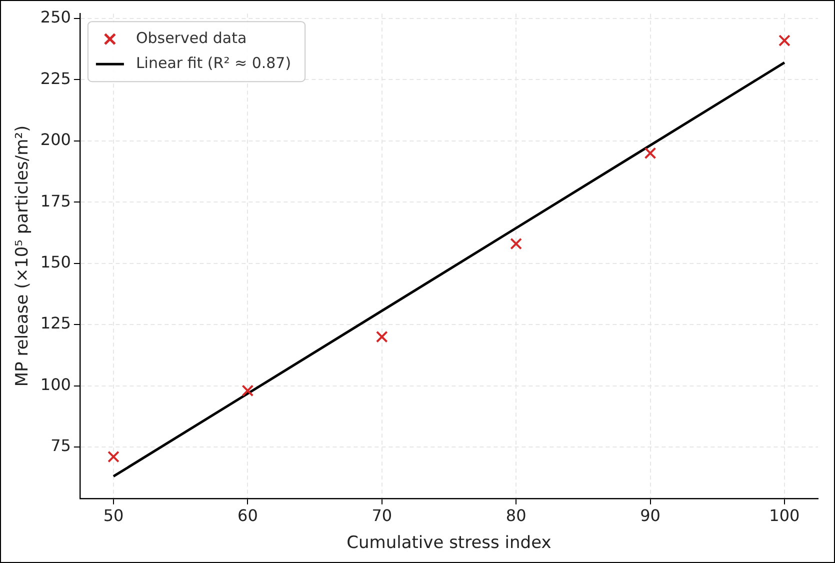  What do you see at coordinates (55, 200) in the screenshot?
I see `y-tick-label: 175` at bounding box center [55, 200].